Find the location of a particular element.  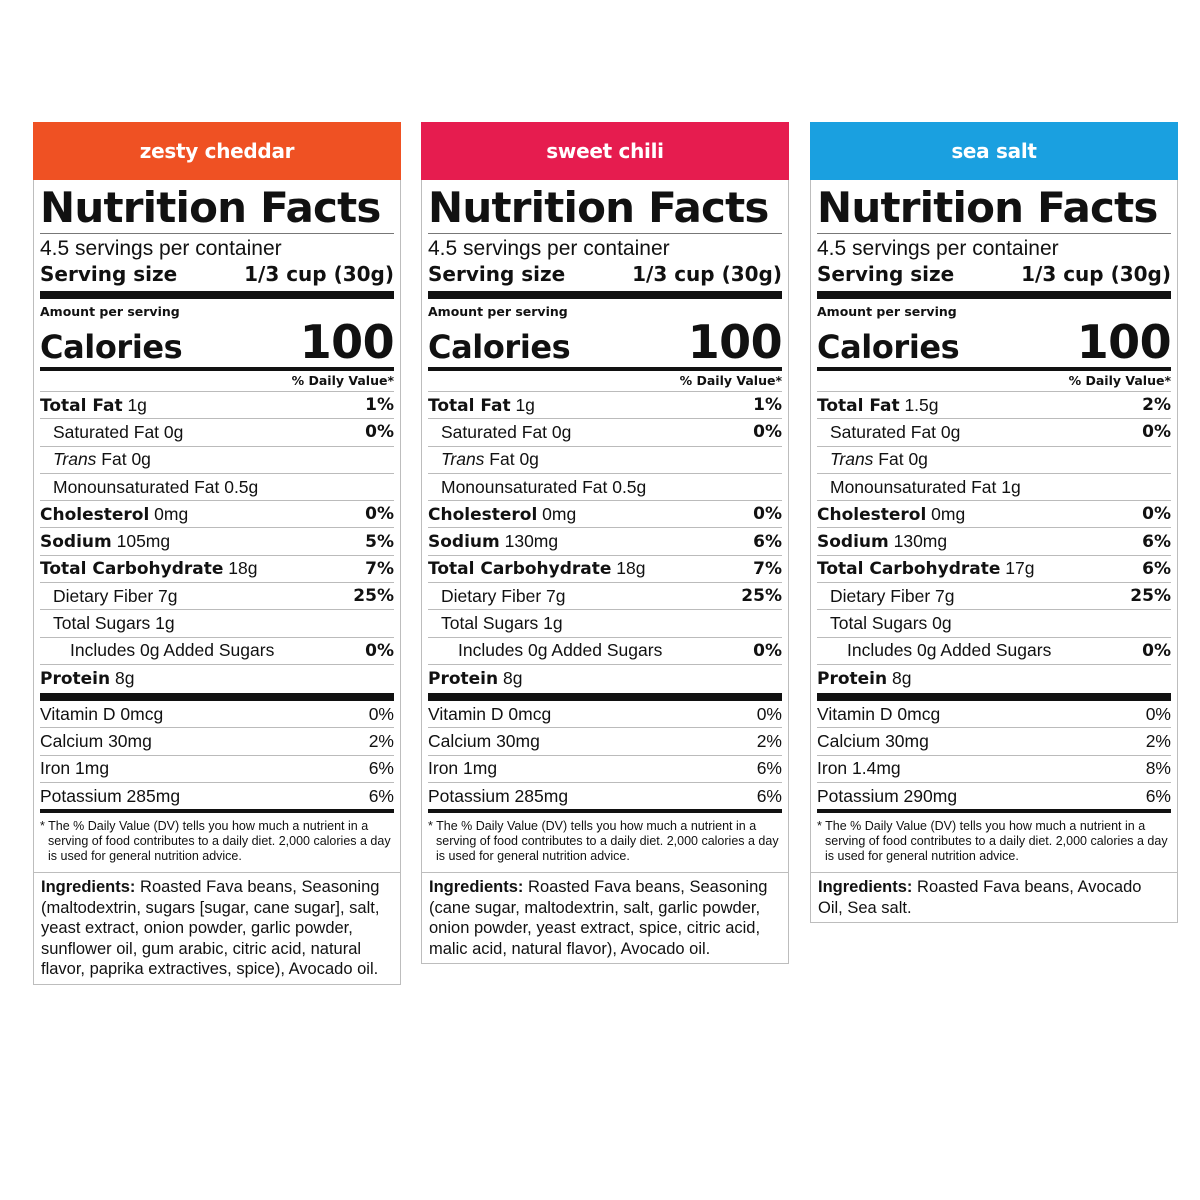

nutrient-row: Dietary Fiber 7g 25% is located at coordinates (605, 597).